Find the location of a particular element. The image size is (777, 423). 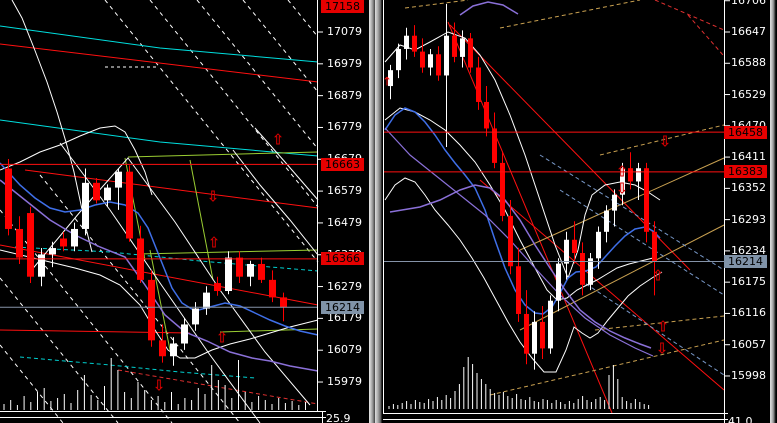

alert-price-badge: 16458 is located at coordinates (745, 132).